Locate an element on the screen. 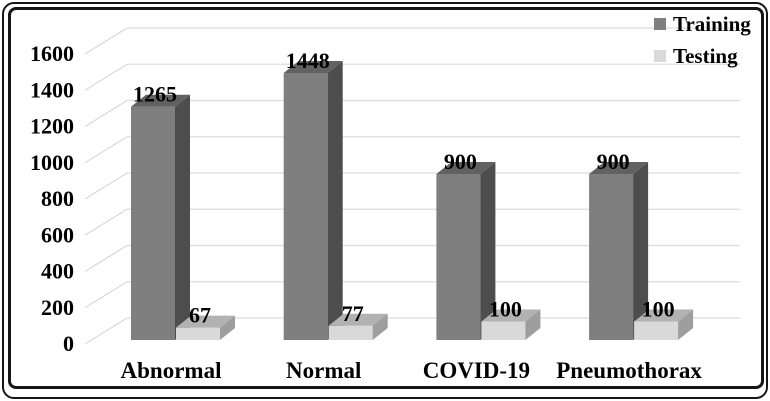 The height and width of the screenshot is (401, 770). testing-bar-pneumothorax-top is located at coordinates (664, 315).